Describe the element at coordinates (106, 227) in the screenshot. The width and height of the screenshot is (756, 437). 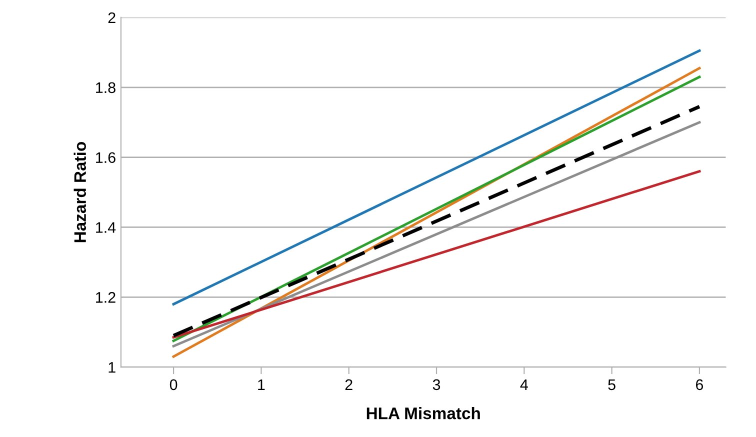
I see `y-tick-label: 1.4` at that location.